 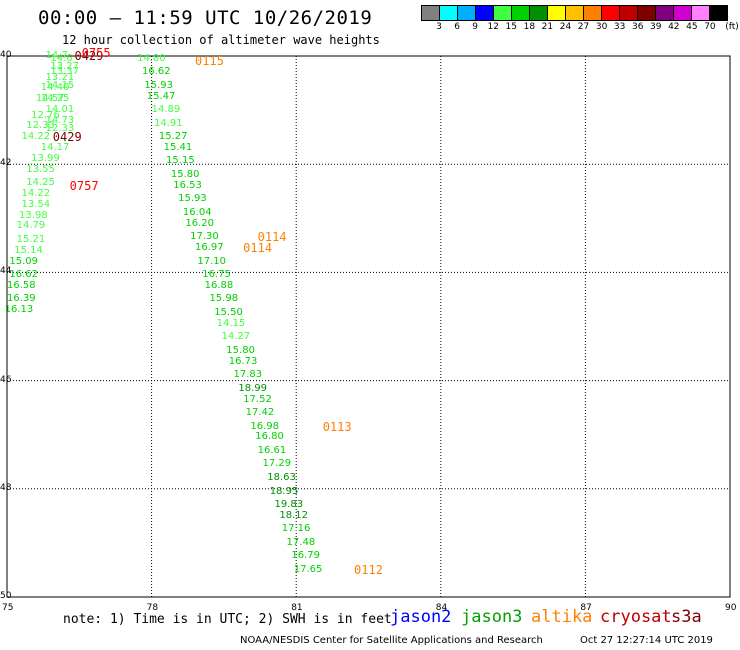 What do you see at coordinates (260, 413) in the screenshot?
I see `wave-height-label: 17.42` at bounding box center [260, 413].